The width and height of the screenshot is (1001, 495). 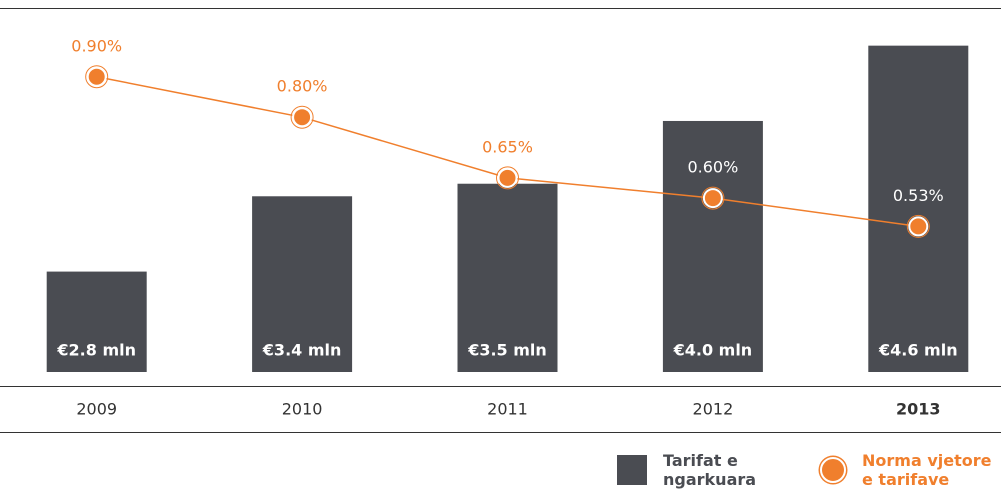 What do you see at coordinates (918, 409) in the screenshot?
I see `x-tick-label: 2013` at bounding box center [918, 409].